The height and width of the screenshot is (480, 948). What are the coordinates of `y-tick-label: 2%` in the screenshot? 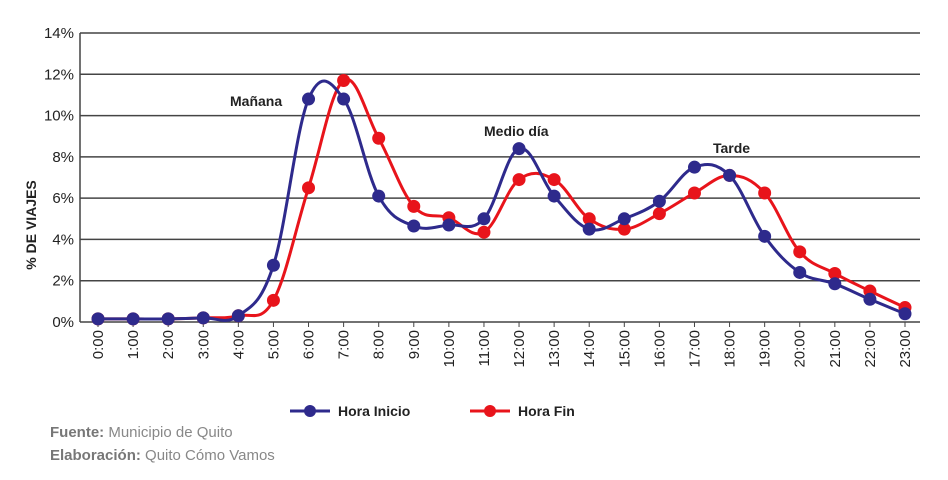 It's located at (63, 281).